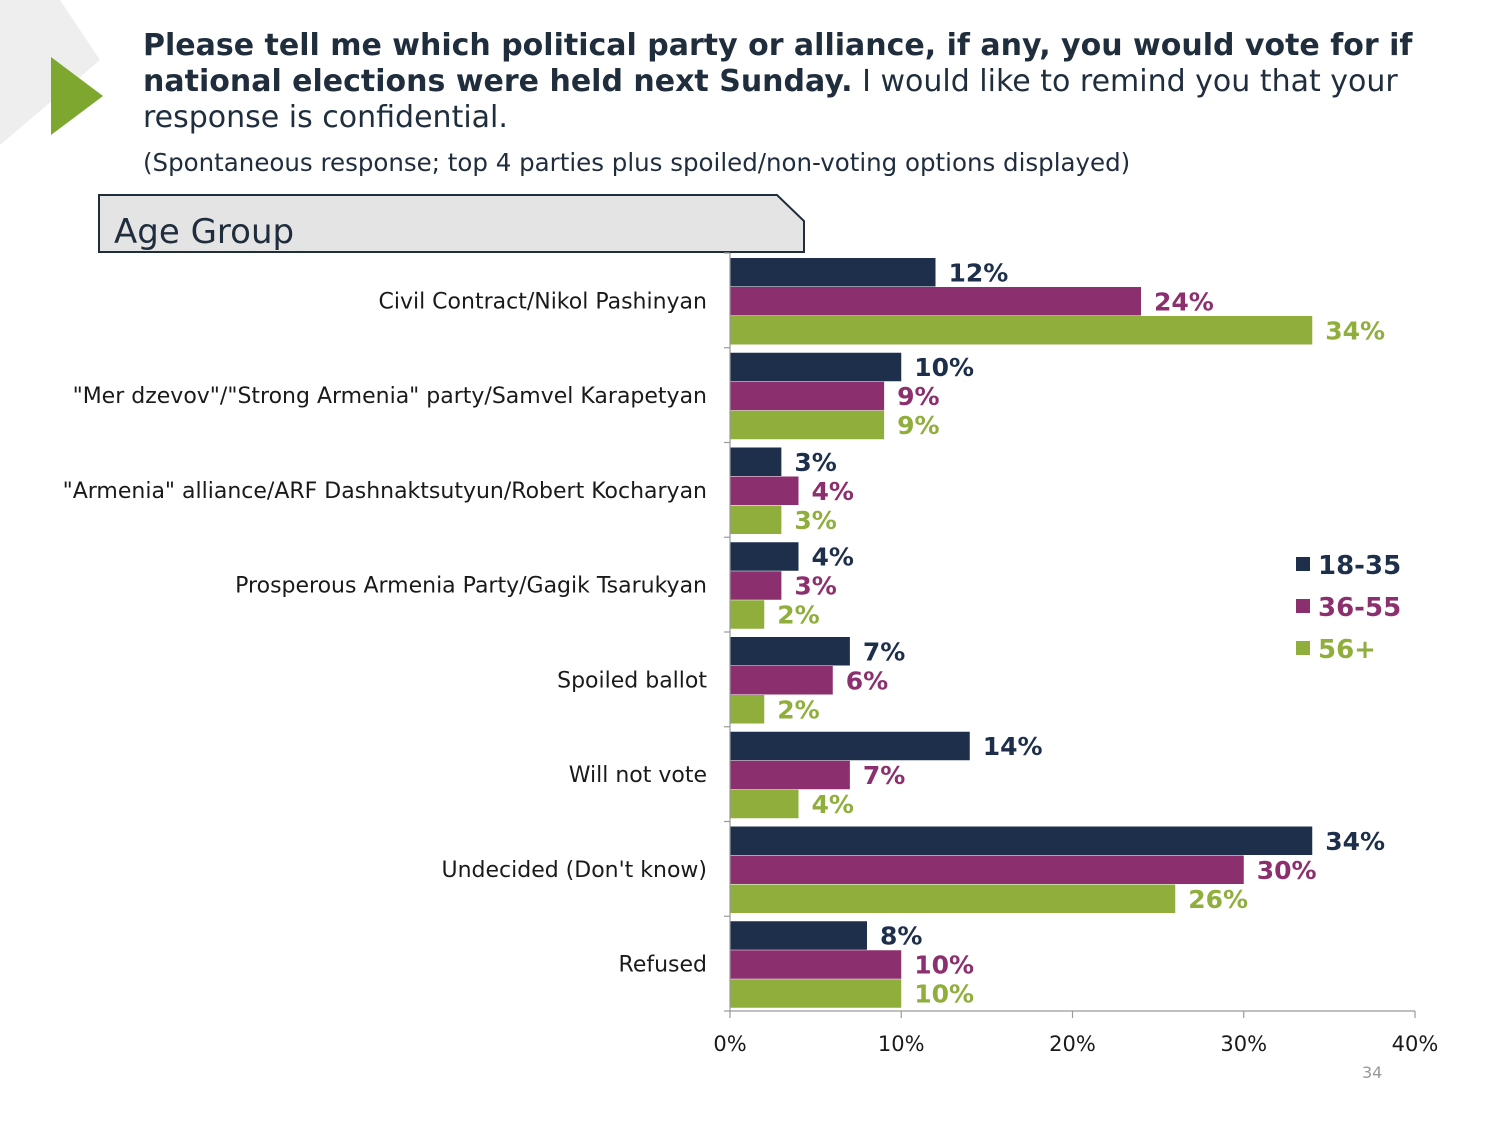 This screenshot has height=1125, width=1500. Describe the element at coordinates (944, 994) in the screenshot. I see `data-label-56+: 10%` at that location.